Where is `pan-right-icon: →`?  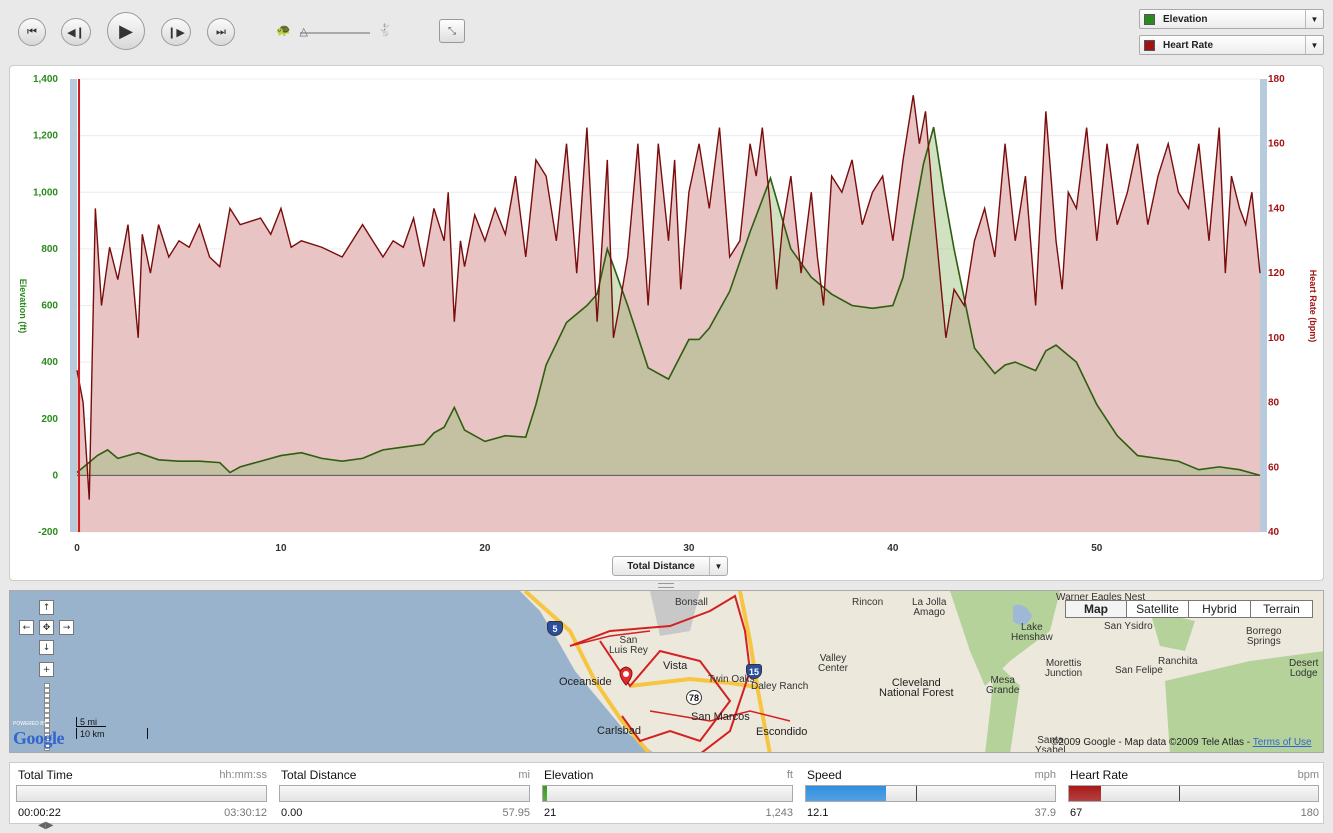 pan-right-icon: → is located at coordinates (66, 627).